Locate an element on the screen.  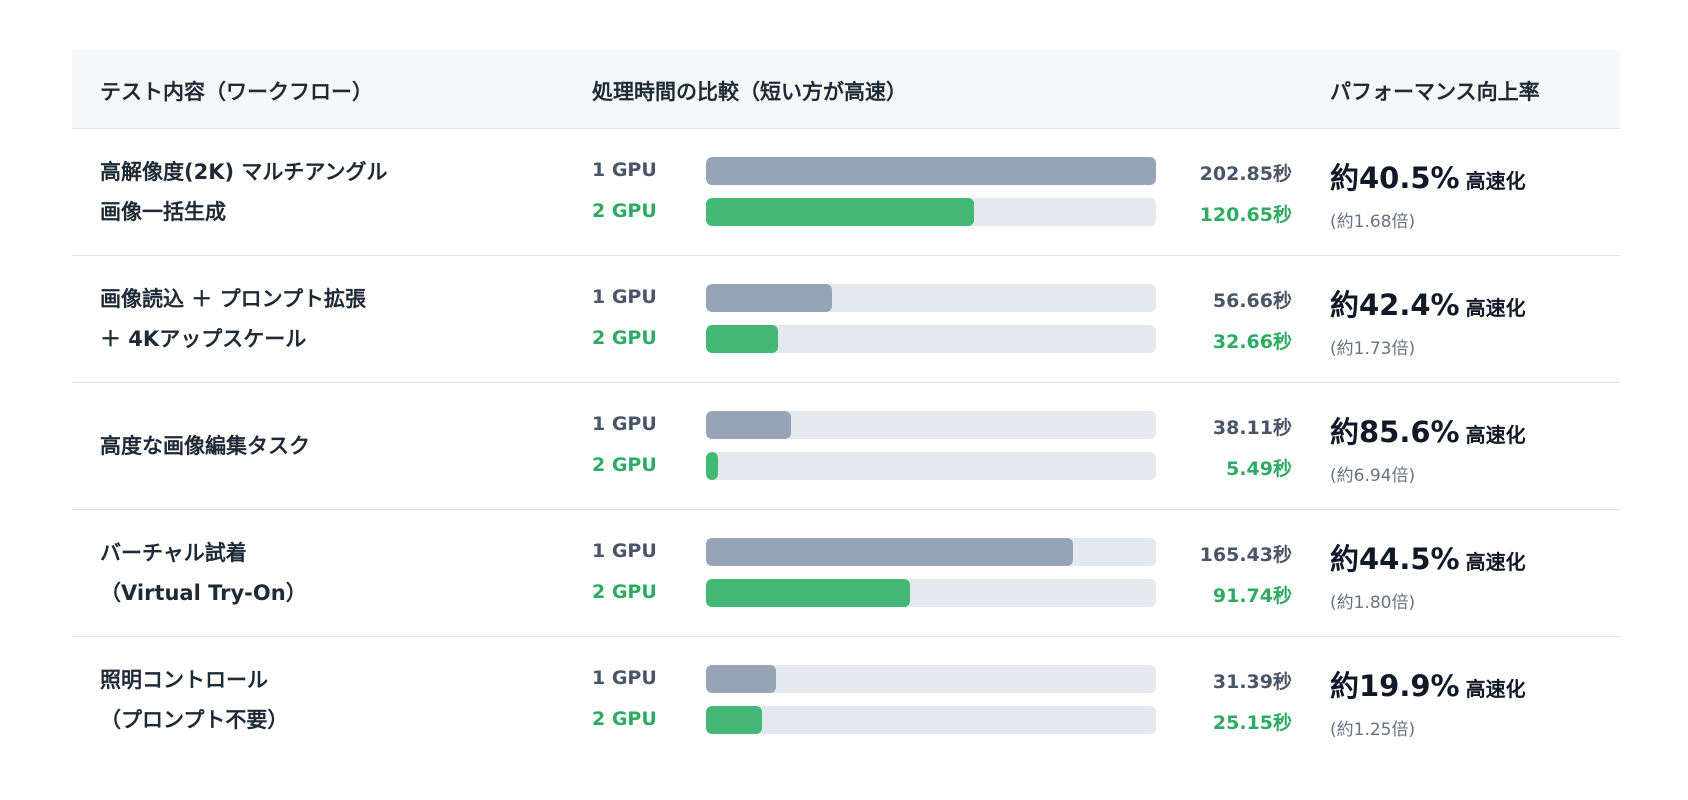
task-name-line: （Virtual Try-On） is located at coordinates (203, 593).